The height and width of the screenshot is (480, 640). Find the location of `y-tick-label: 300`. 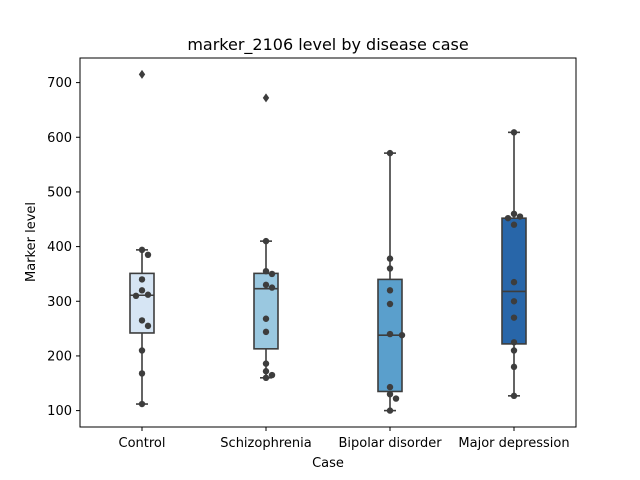

y-tick-label: 300 is located at coordinates (59, 302).